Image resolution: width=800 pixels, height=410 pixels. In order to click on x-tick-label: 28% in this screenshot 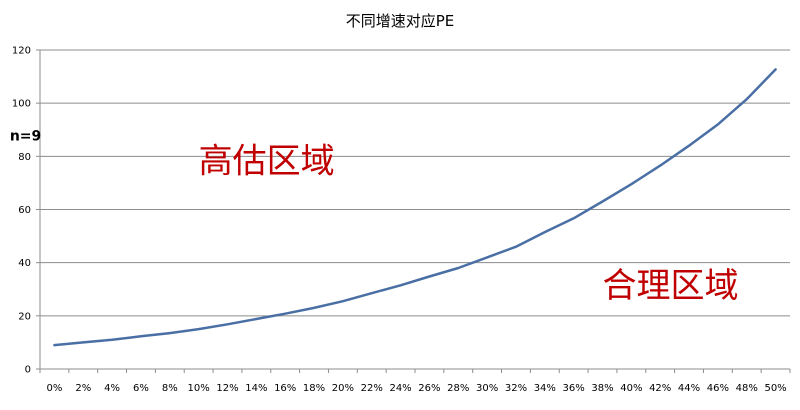, I will do `click(458, 388)`.